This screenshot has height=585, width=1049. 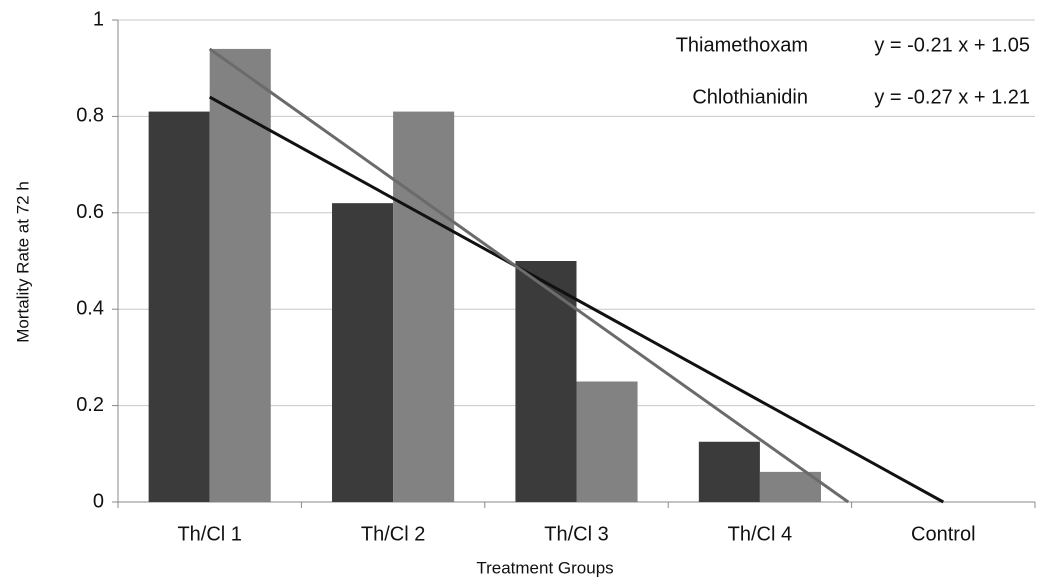 What do you see at coordinates (98, 19) in the screenshot?
I see `y-tick-label: 1` at bounding box center [98, 19].